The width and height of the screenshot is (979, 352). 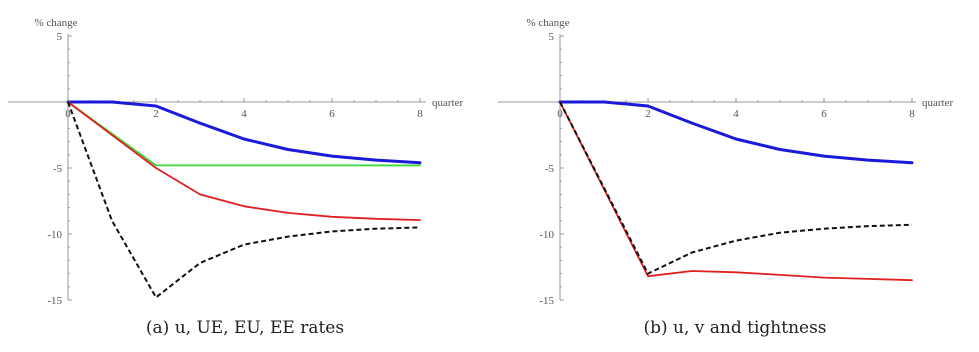 What do you see at coordinates (245, 328) in the screenshot?
I see `caption-a: (a) u, UE, EU, EE rates` at bounding box center [245, 328].